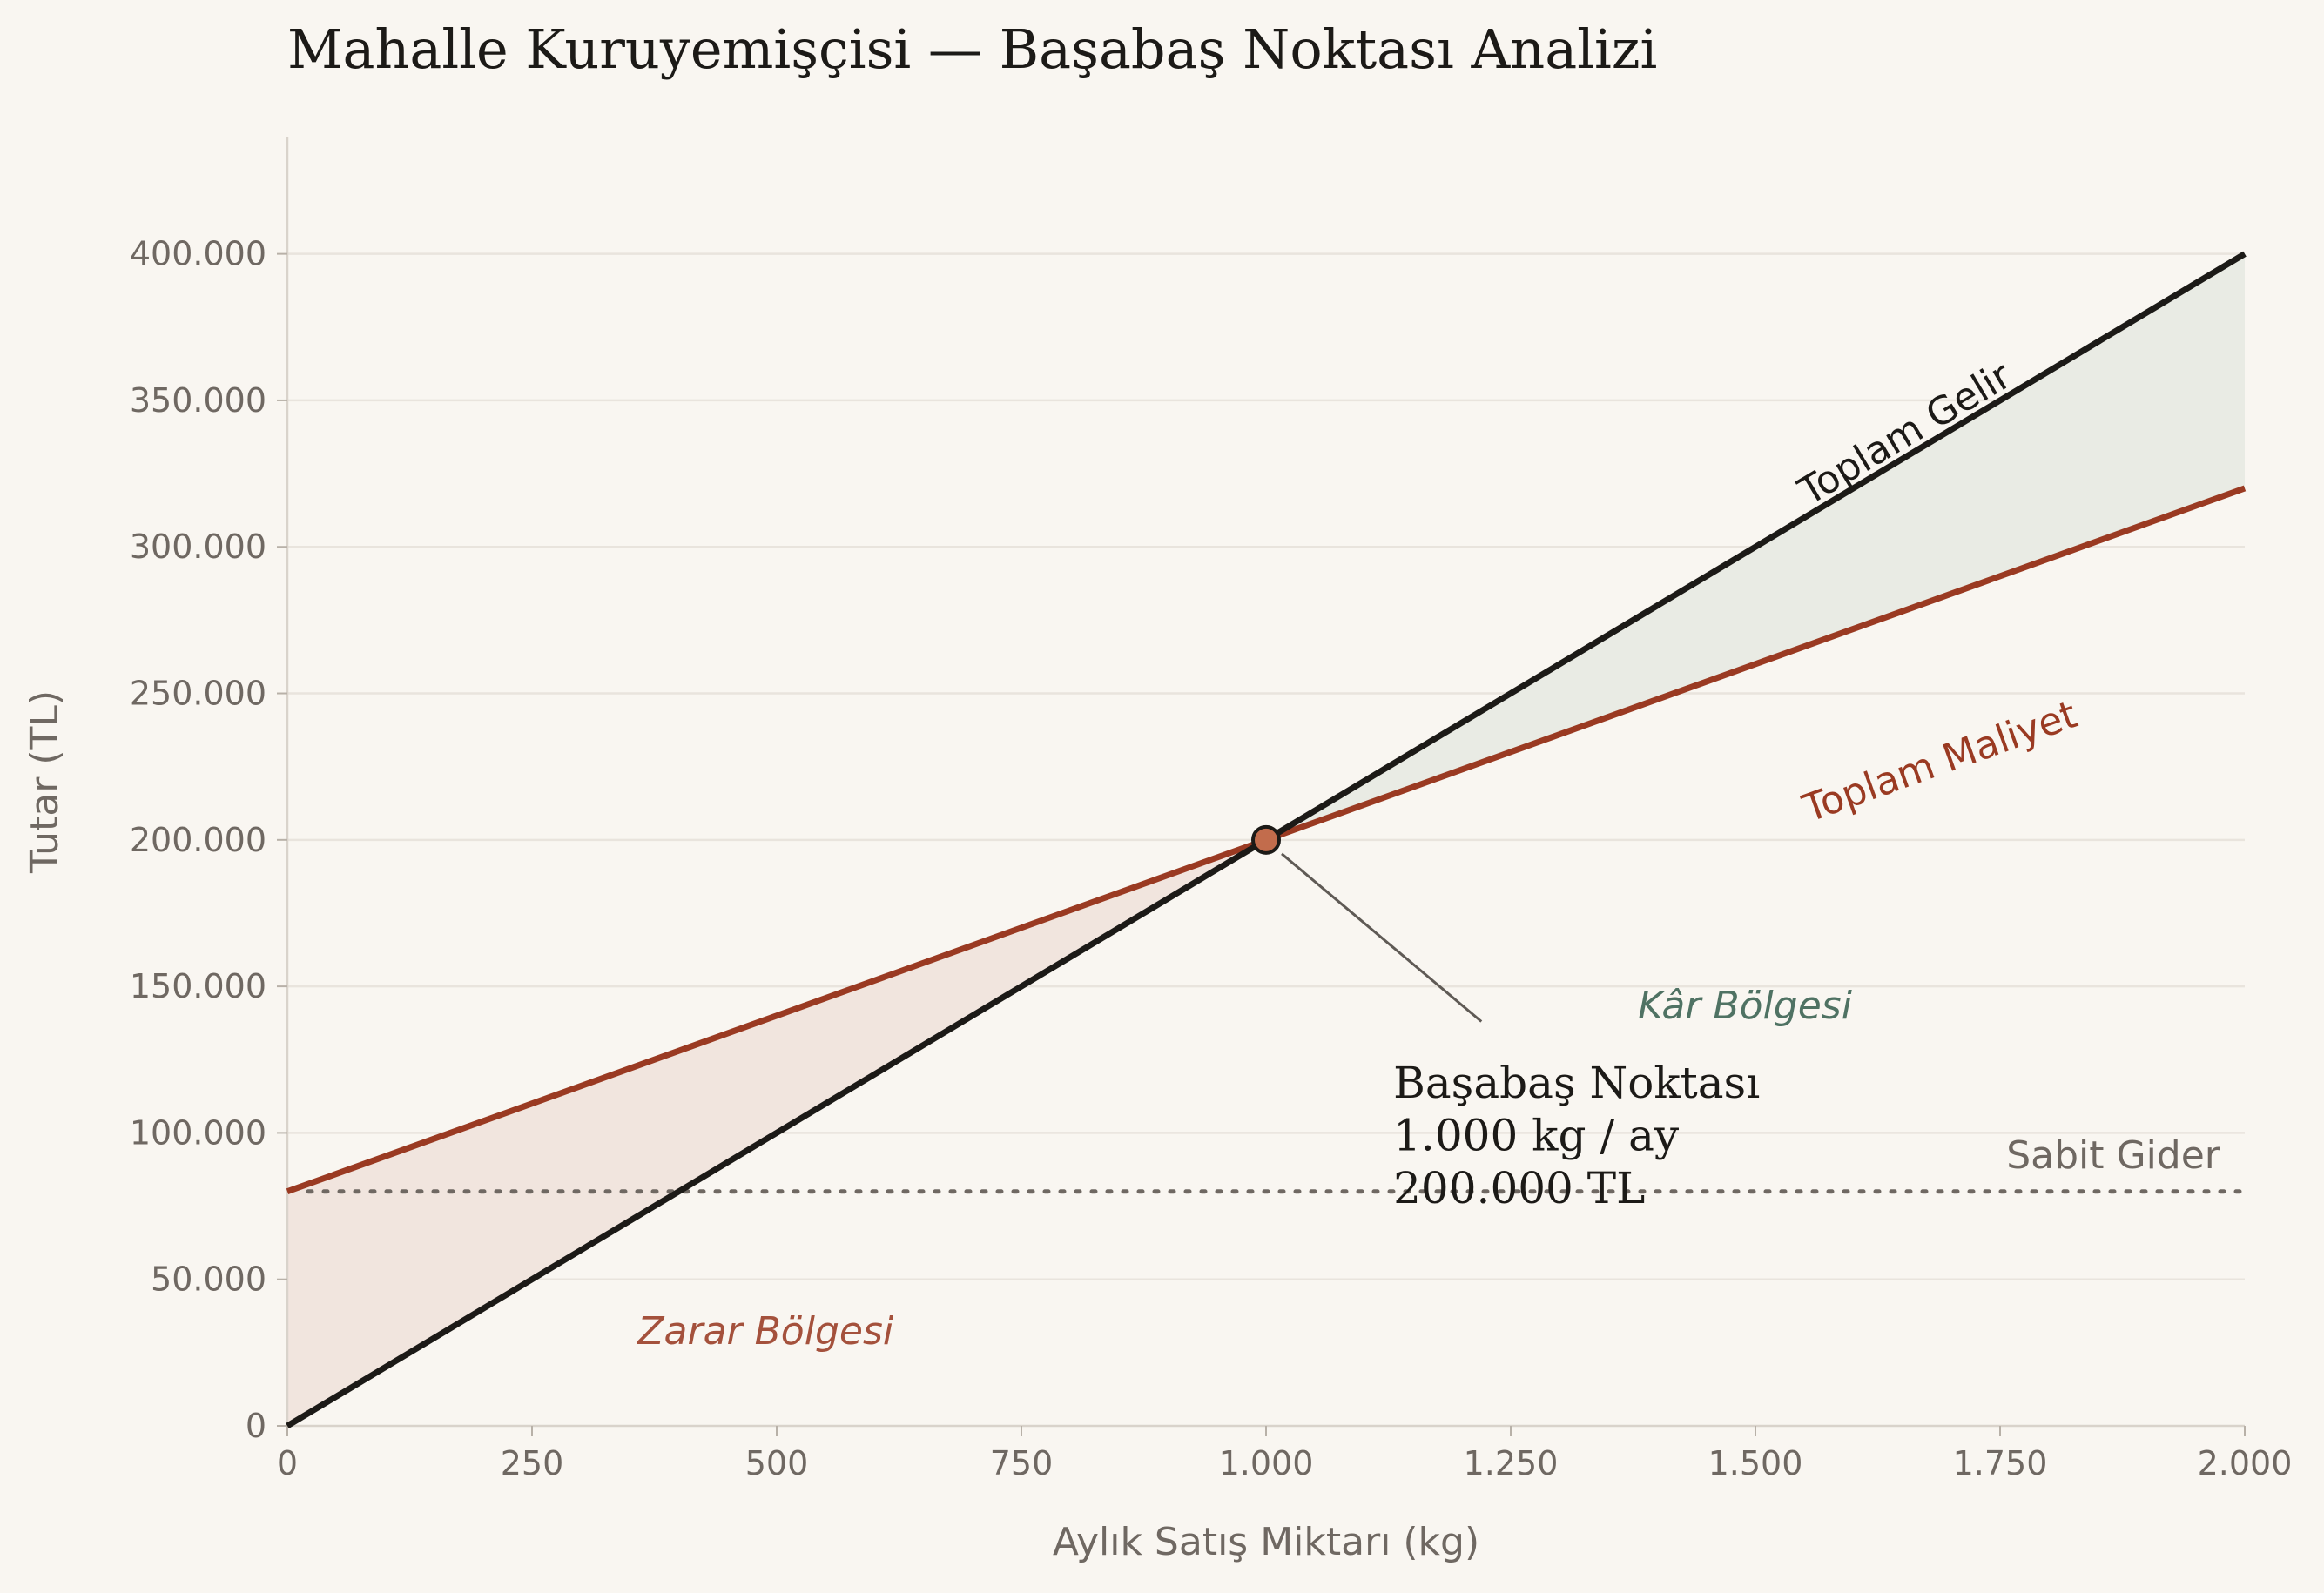 Image resolution: width=2324 pixels, height=1593 pixels. I want to click on zone-label-zarar: Zarar Bölgesi, so click(765, 1331).